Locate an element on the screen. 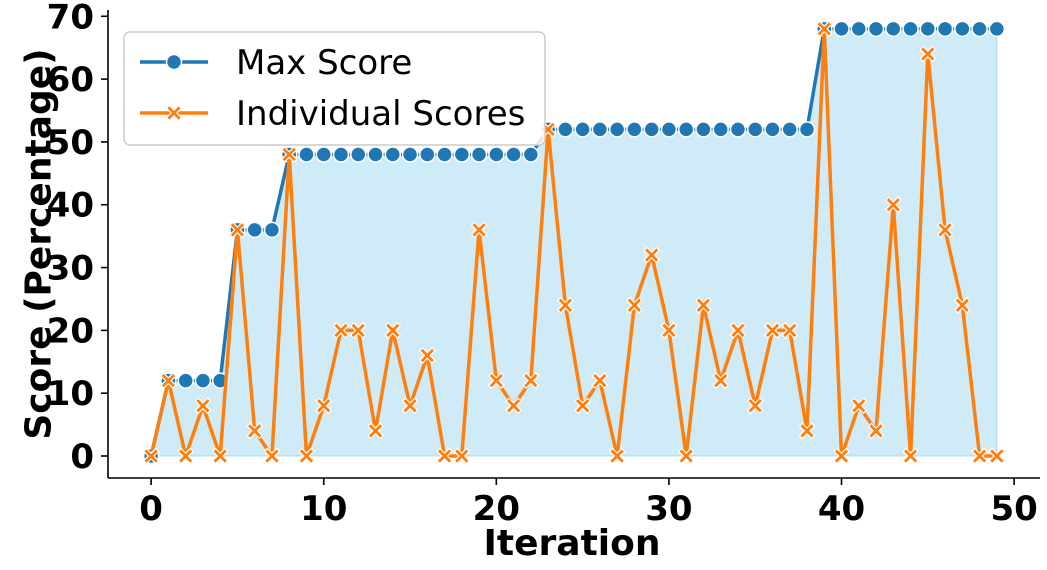 The image size is (1047, 570). legend-label-individual-scores: Individual Scores is located at coordinates (380, 114).